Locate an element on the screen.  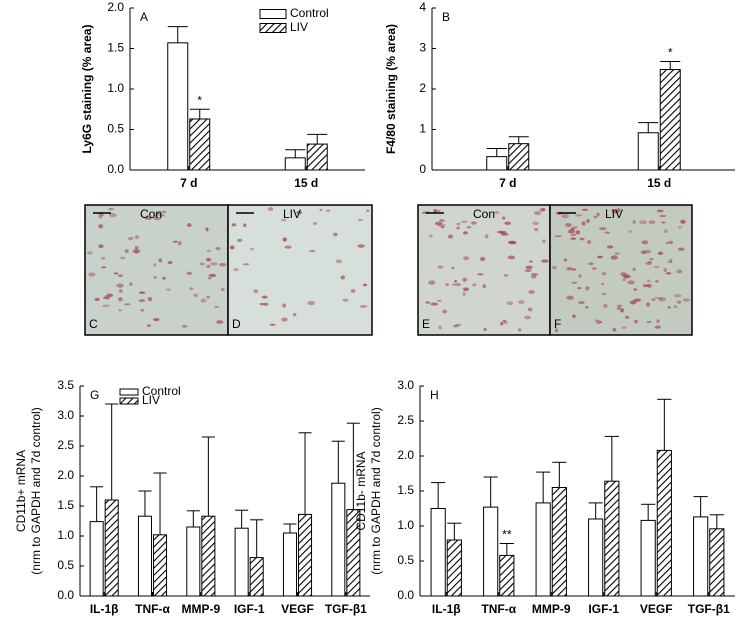
panel-label: D is located at coordinates (236, 324).